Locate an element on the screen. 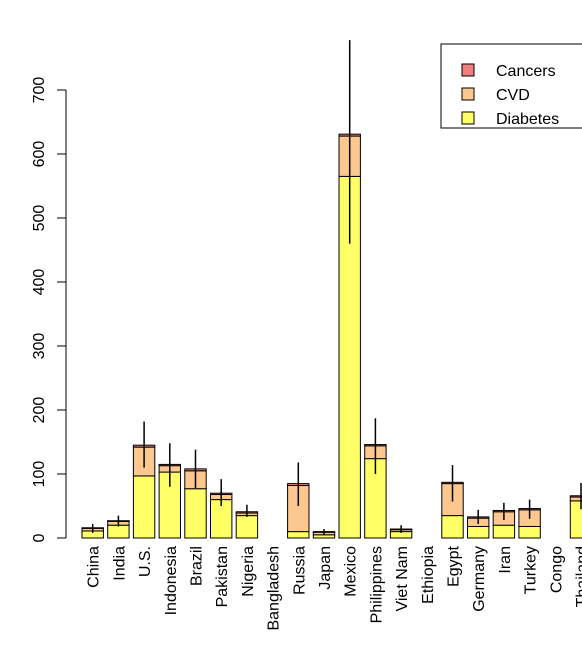 The image size is (582, 662). legend-swatch-cancers is located at coordinates (468, 70).